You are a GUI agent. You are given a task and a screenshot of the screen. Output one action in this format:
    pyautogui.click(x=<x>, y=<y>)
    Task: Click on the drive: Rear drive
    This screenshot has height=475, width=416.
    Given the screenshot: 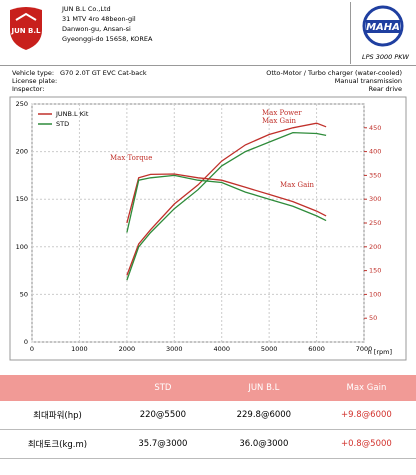 What is the action you would take?
    pyautogui.click(x=385, y=89)
    